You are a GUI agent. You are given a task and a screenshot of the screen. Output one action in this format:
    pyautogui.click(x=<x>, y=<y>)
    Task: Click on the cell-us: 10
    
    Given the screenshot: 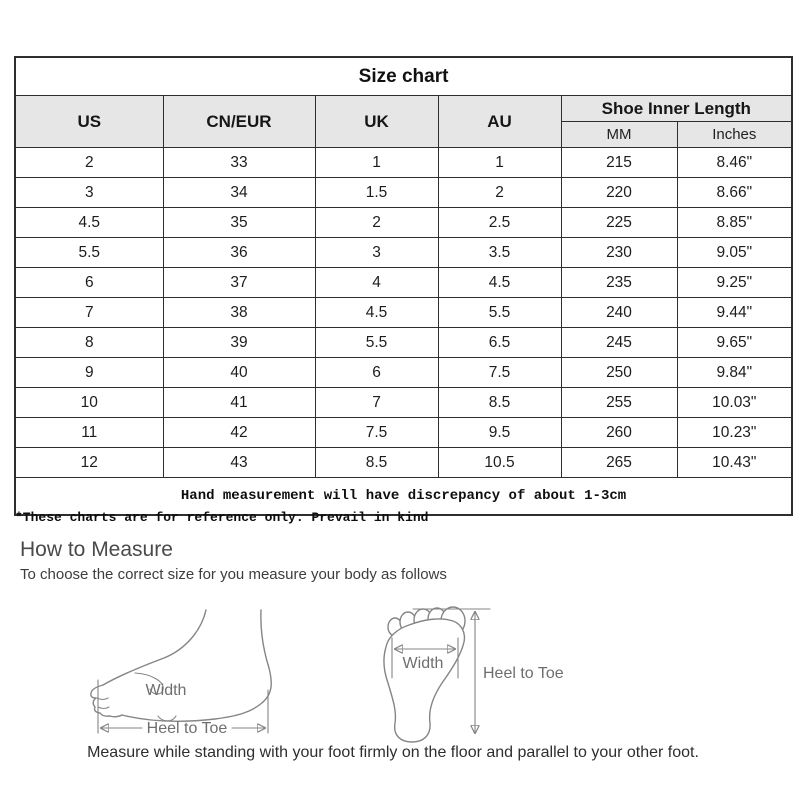 What is the action you would take?
    pyautogui.click(x=89, y=402)
    